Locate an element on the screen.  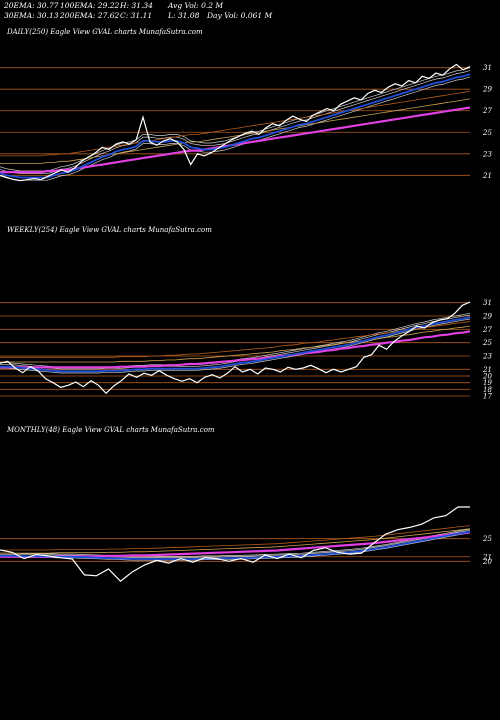
daily-long-average is located at coordinates (235, 124).